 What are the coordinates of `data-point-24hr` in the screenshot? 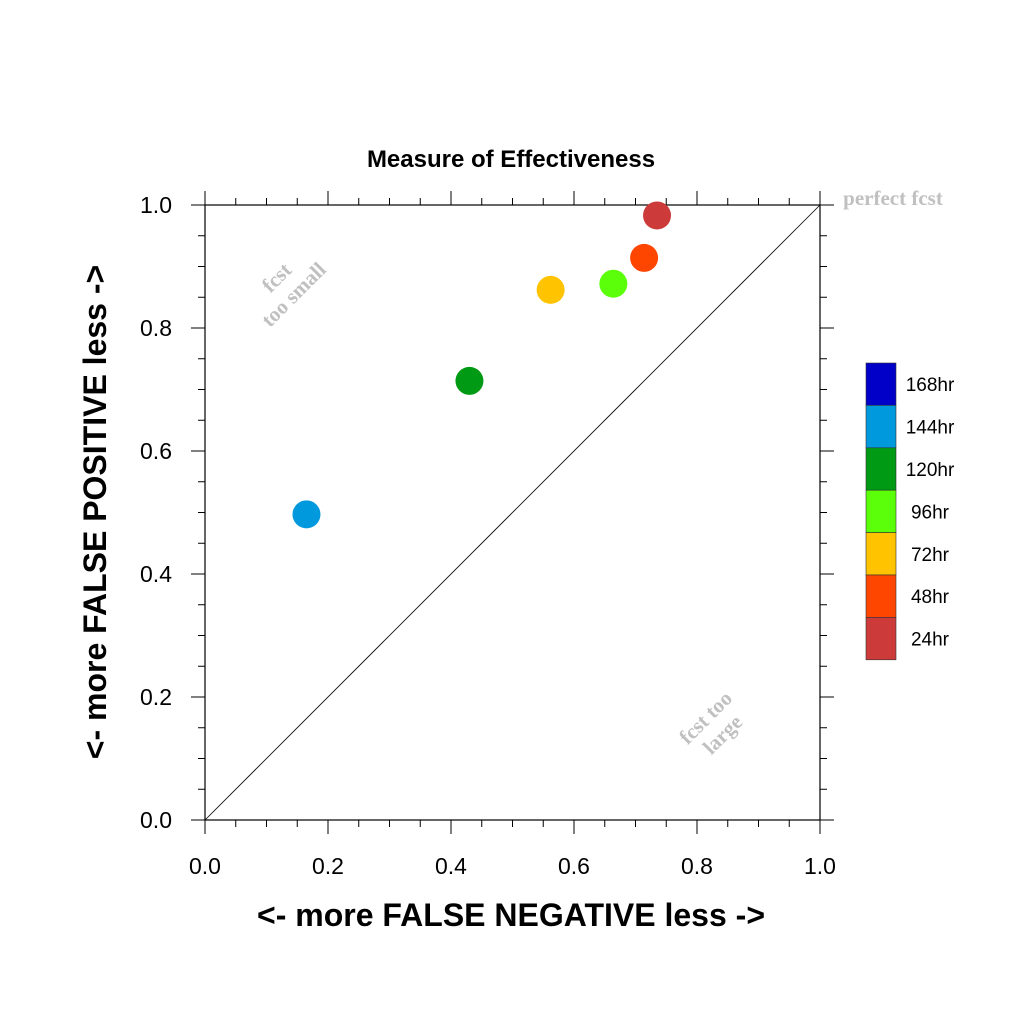 It's located at (657, 215).